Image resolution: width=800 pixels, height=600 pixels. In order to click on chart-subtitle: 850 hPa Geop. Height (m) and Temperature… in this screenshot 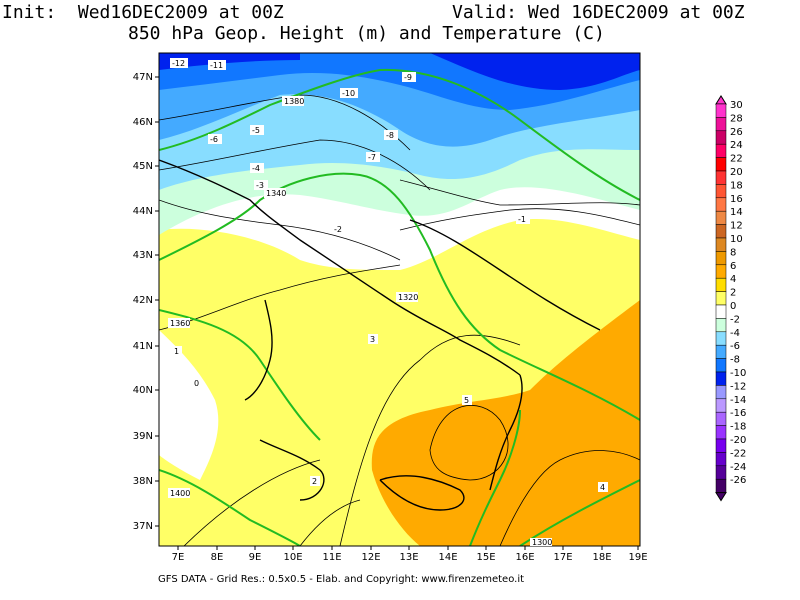, I will do `click(366, 33)`.